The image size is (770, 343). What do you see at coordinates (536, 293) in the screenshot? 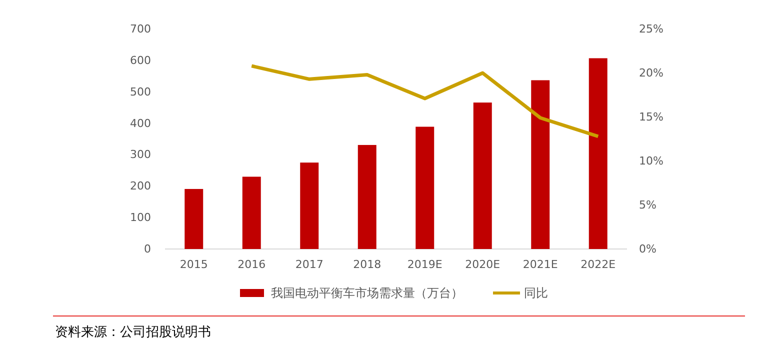
I see `legend-label: 同比` at bounding box center [536, 293].